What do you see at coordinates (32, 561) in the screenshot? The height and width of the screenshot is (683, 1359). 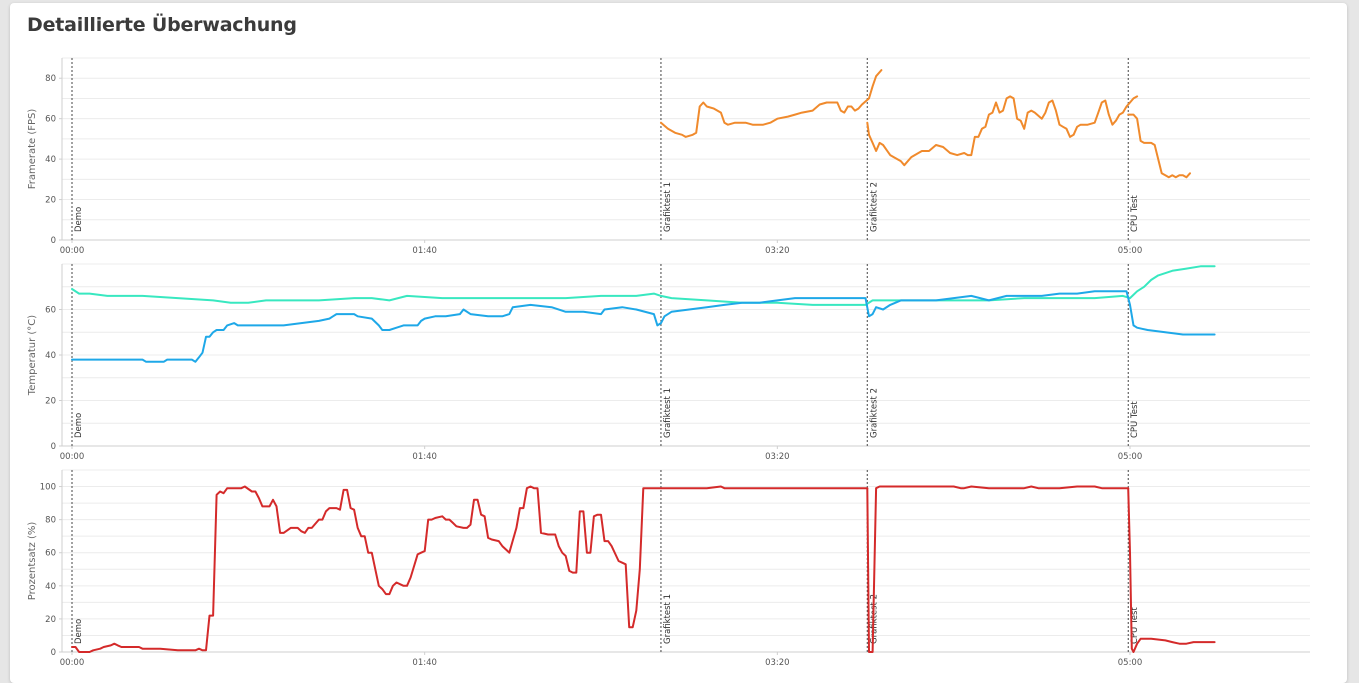 I see `y-axis-label: Prozentsatz (%)` at bounding box center [32, 561].